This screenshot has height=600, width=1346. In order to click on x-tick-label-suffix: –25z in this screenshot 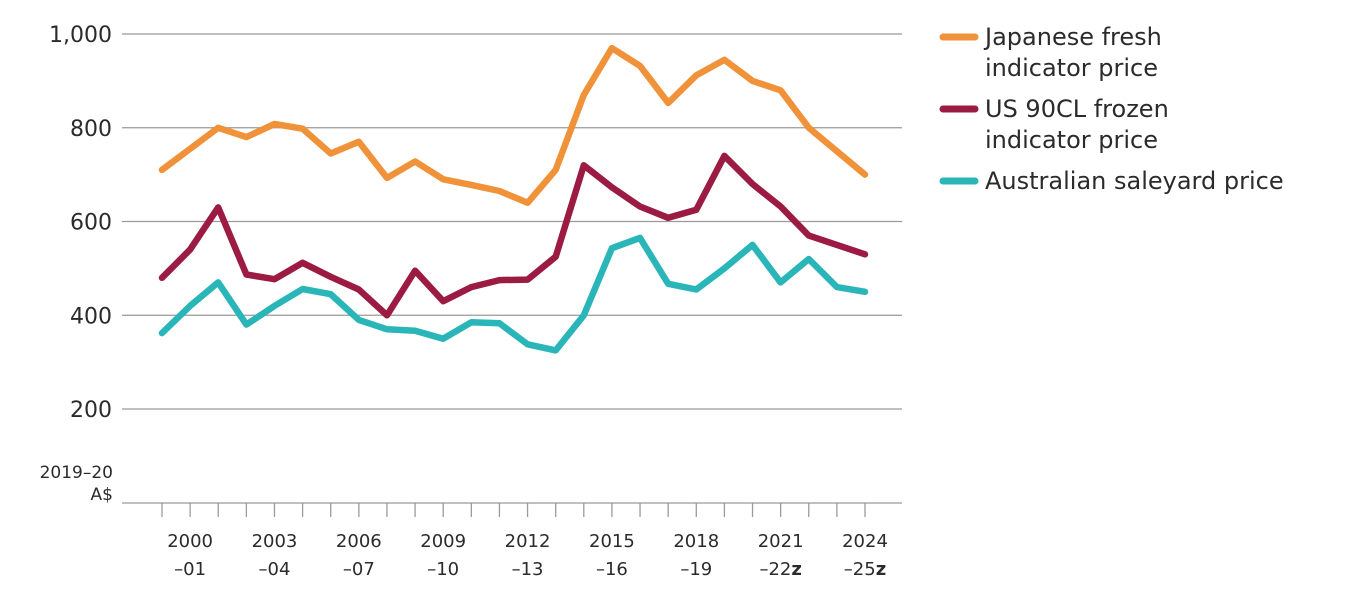, I will do `click(865, 569)`.